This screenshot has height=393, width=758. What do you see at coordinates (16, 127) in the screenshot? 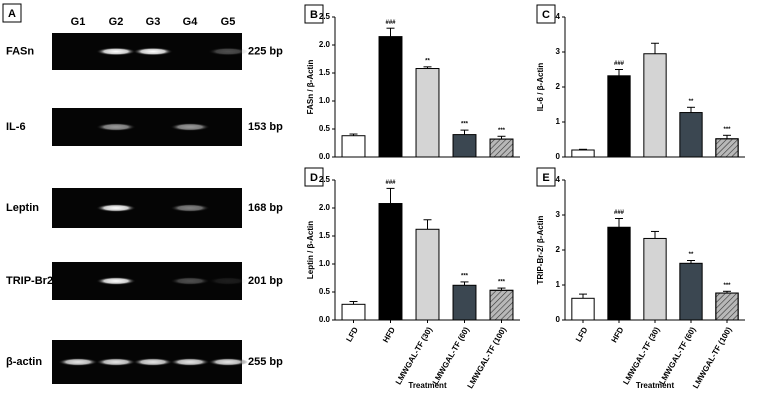
I see `gene-label: IL-6` at bounding box center [16, 127].